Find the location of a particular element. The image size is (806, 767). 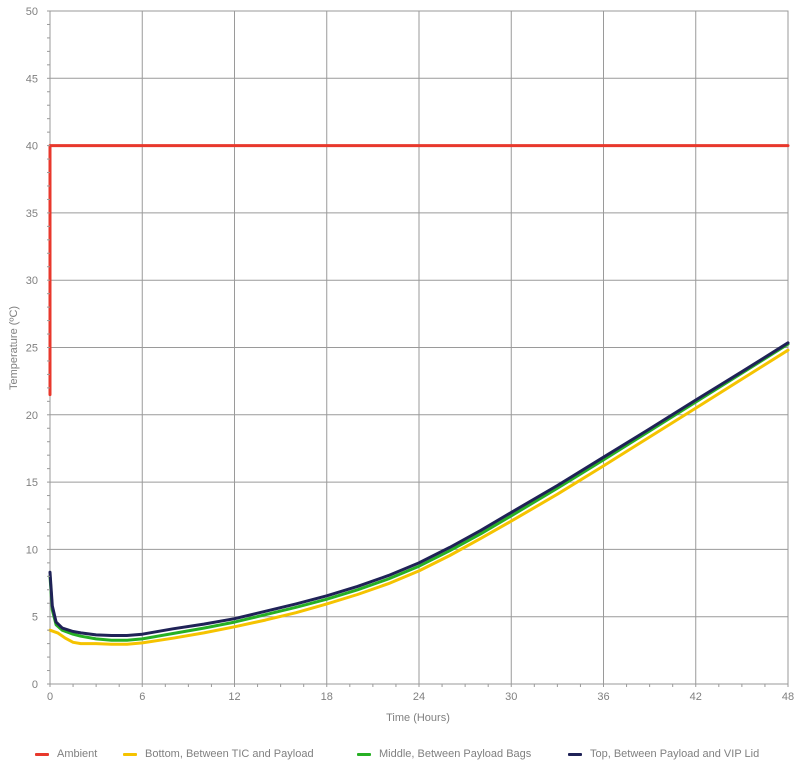

y-tick-label: 30 is located at coordinates (32, 281).